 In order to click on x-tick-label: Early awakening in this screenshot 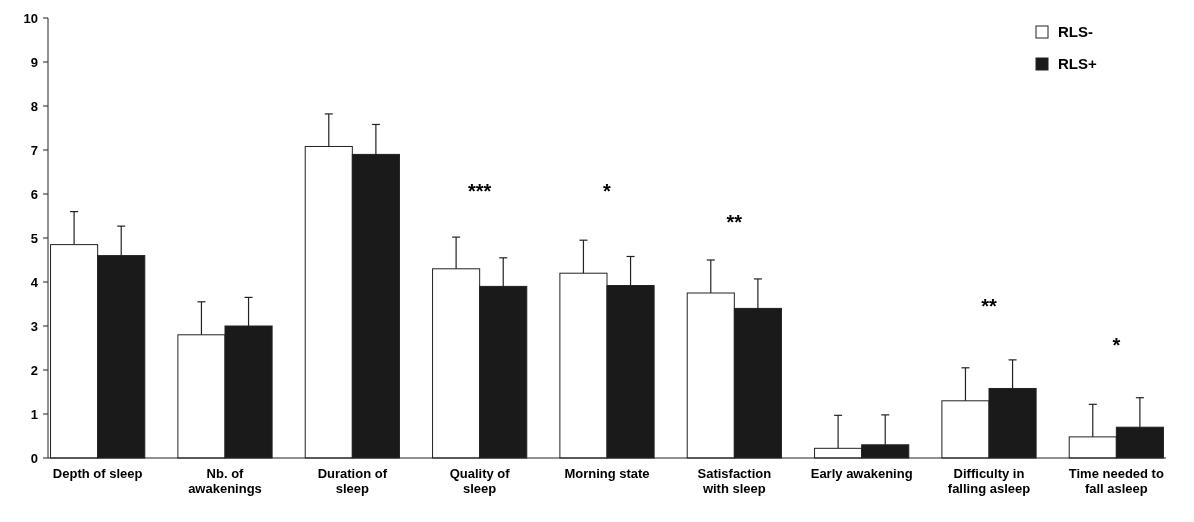, I will do `click(861, 473)`.